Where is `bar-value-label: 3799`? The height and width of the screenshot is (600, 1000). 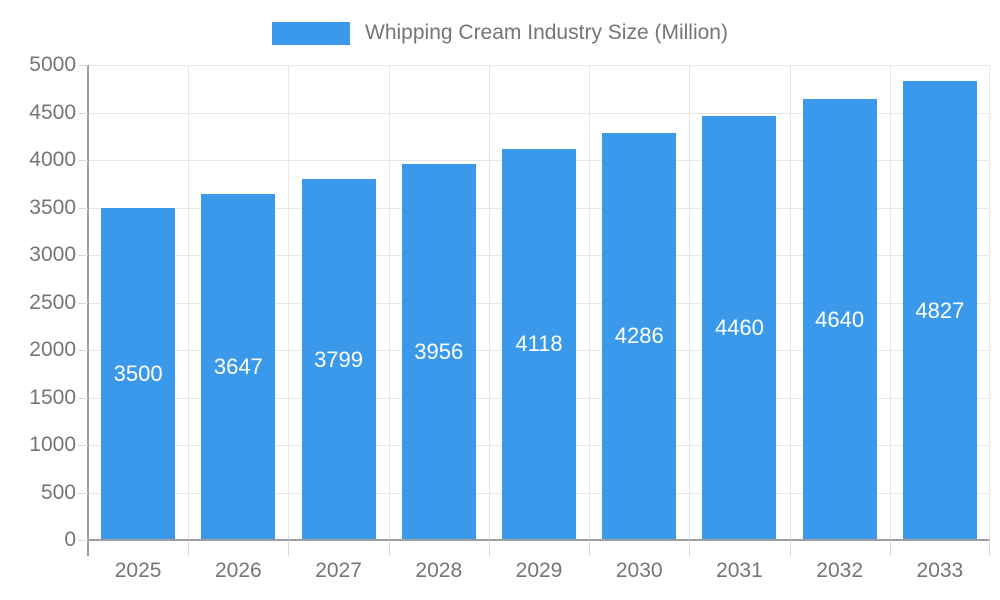 bar-value-label: 3799 is located at coordinates (339, 359).